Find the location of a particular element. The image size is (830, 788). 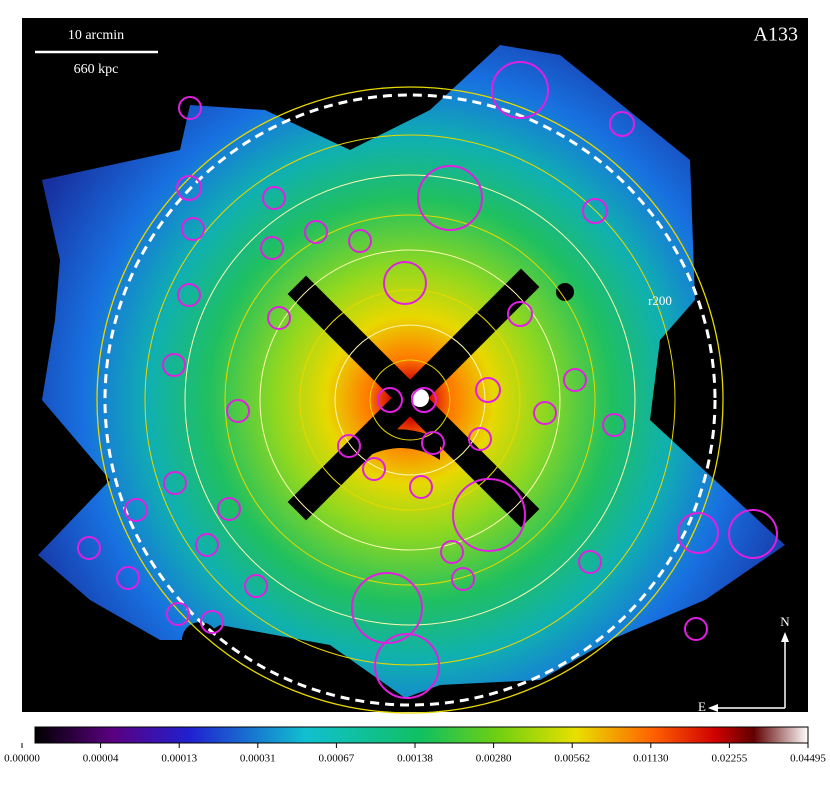

scale-angular: 10 arcmin is located at coordinates (96, 35).